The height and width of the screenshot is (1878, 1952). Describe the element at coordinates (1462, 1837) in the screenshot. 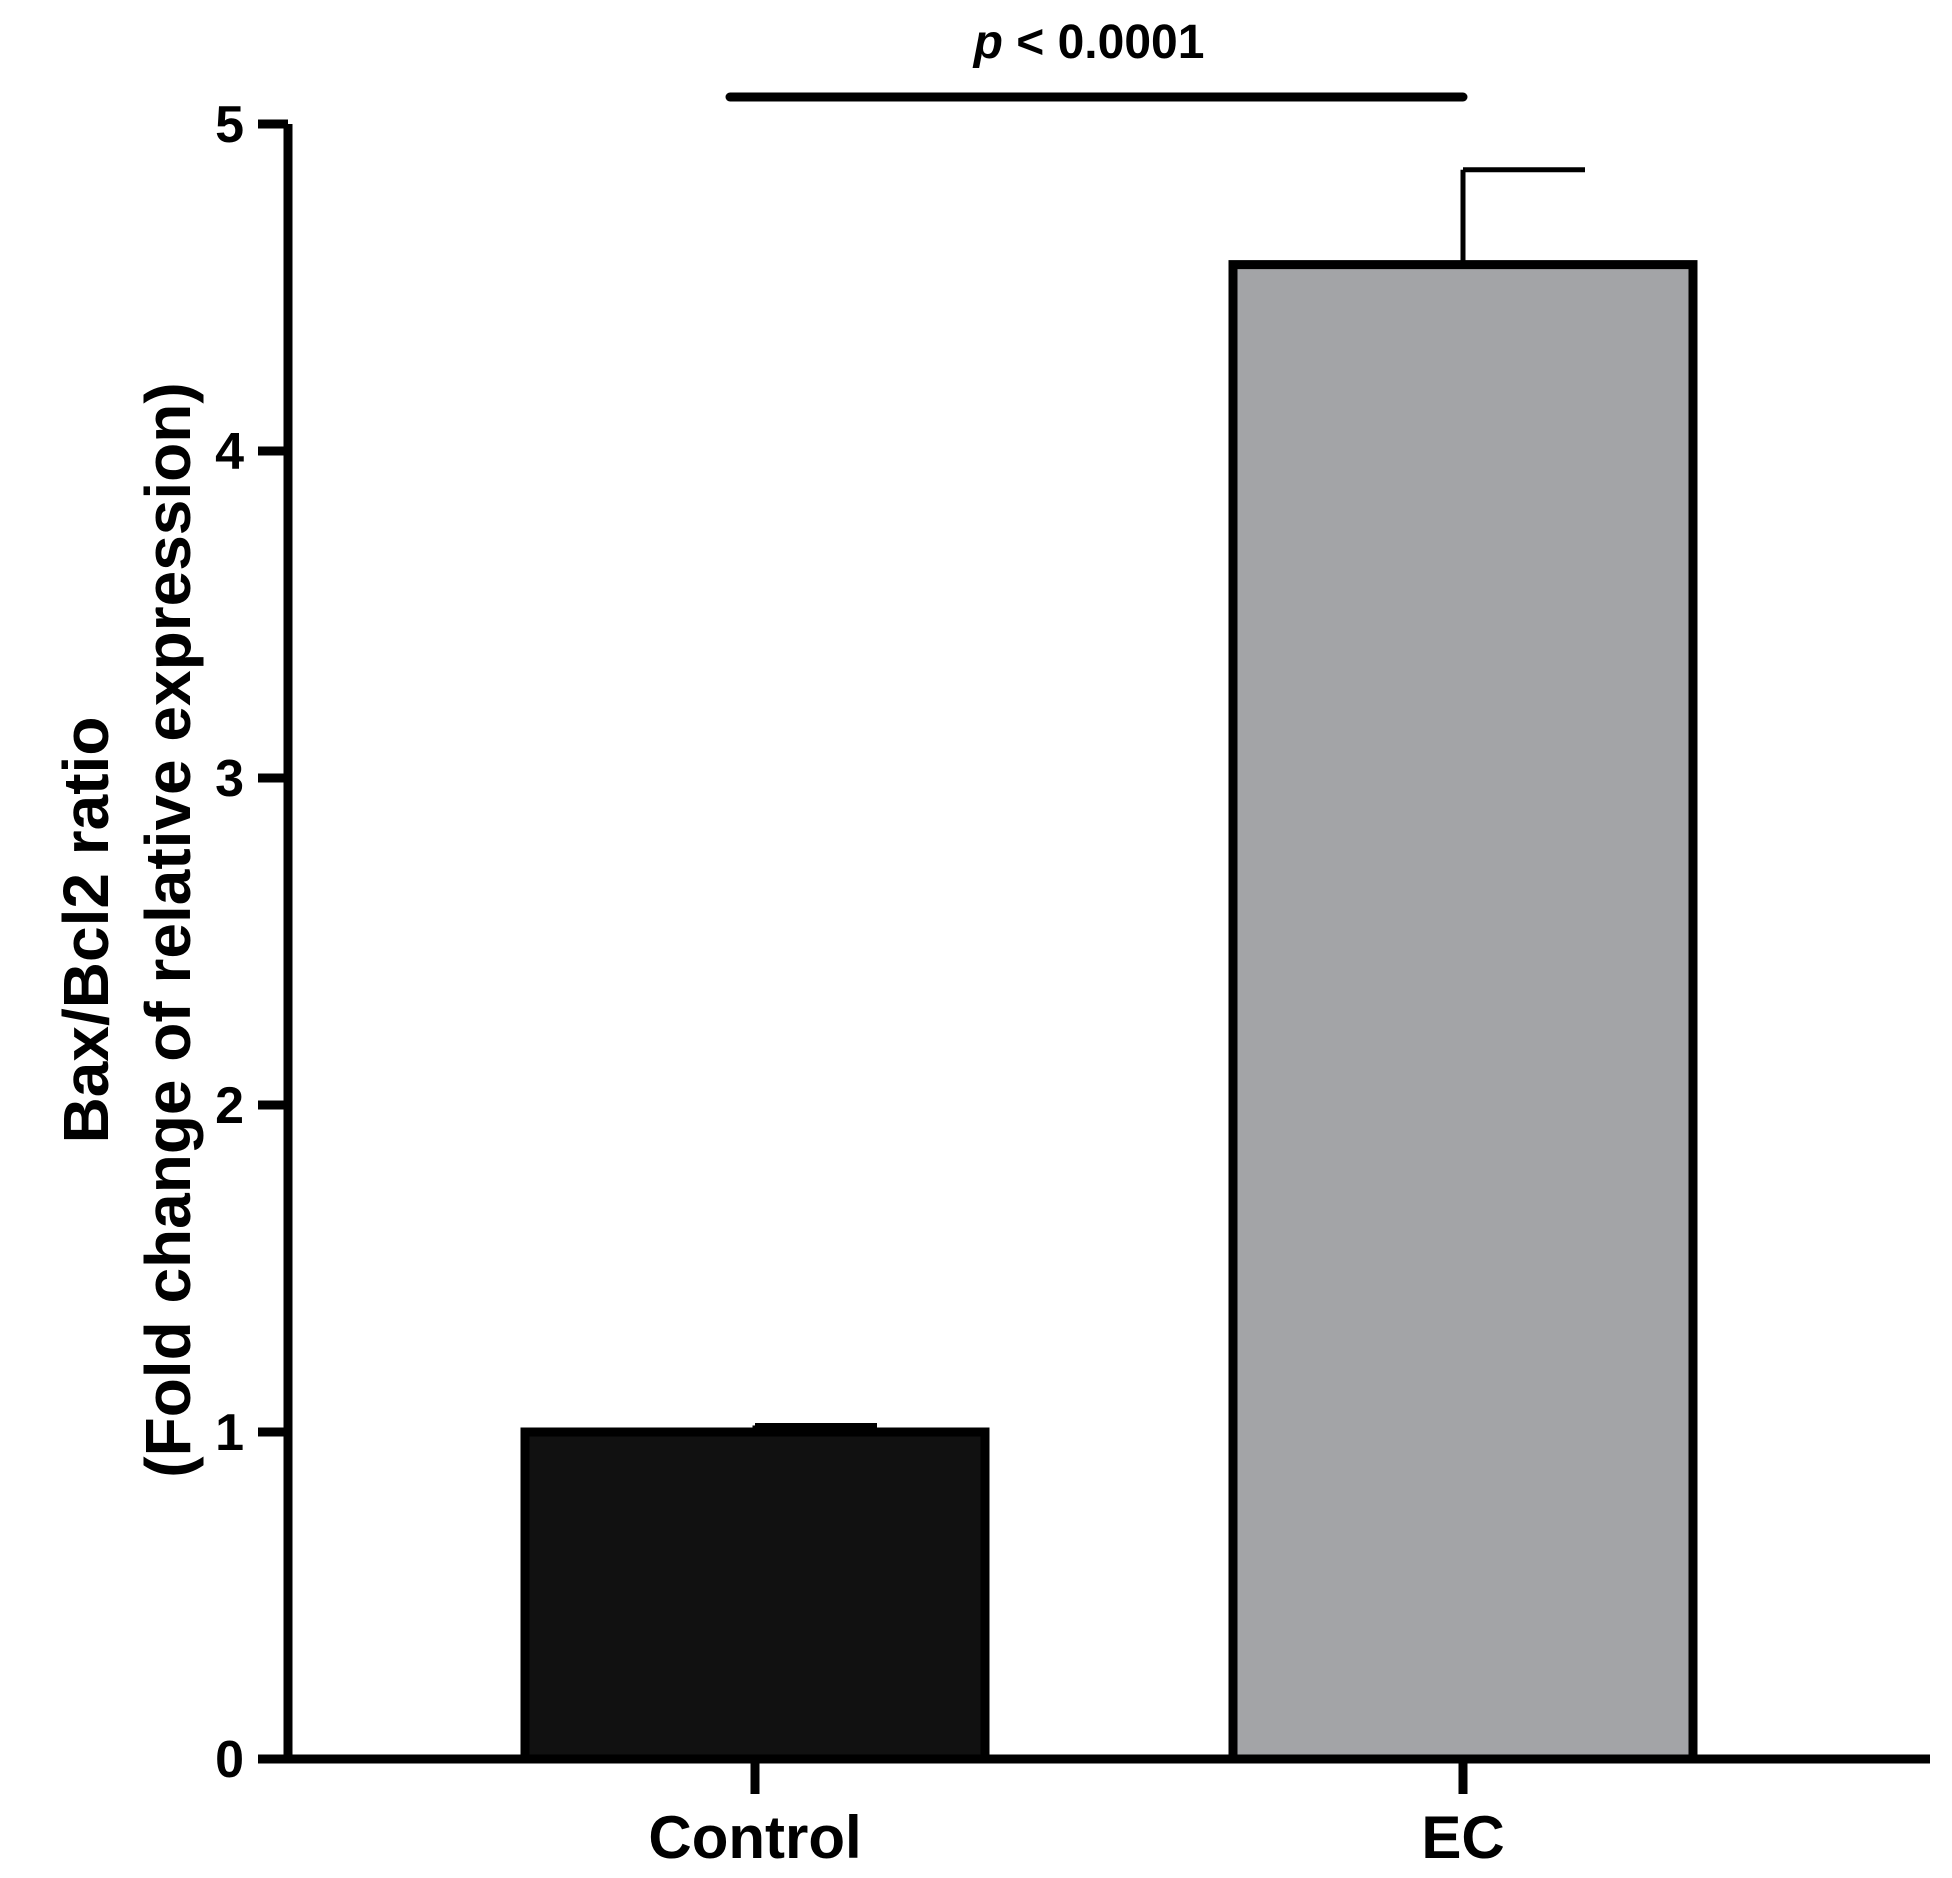

I see `x-tick-label: EC` at that location.